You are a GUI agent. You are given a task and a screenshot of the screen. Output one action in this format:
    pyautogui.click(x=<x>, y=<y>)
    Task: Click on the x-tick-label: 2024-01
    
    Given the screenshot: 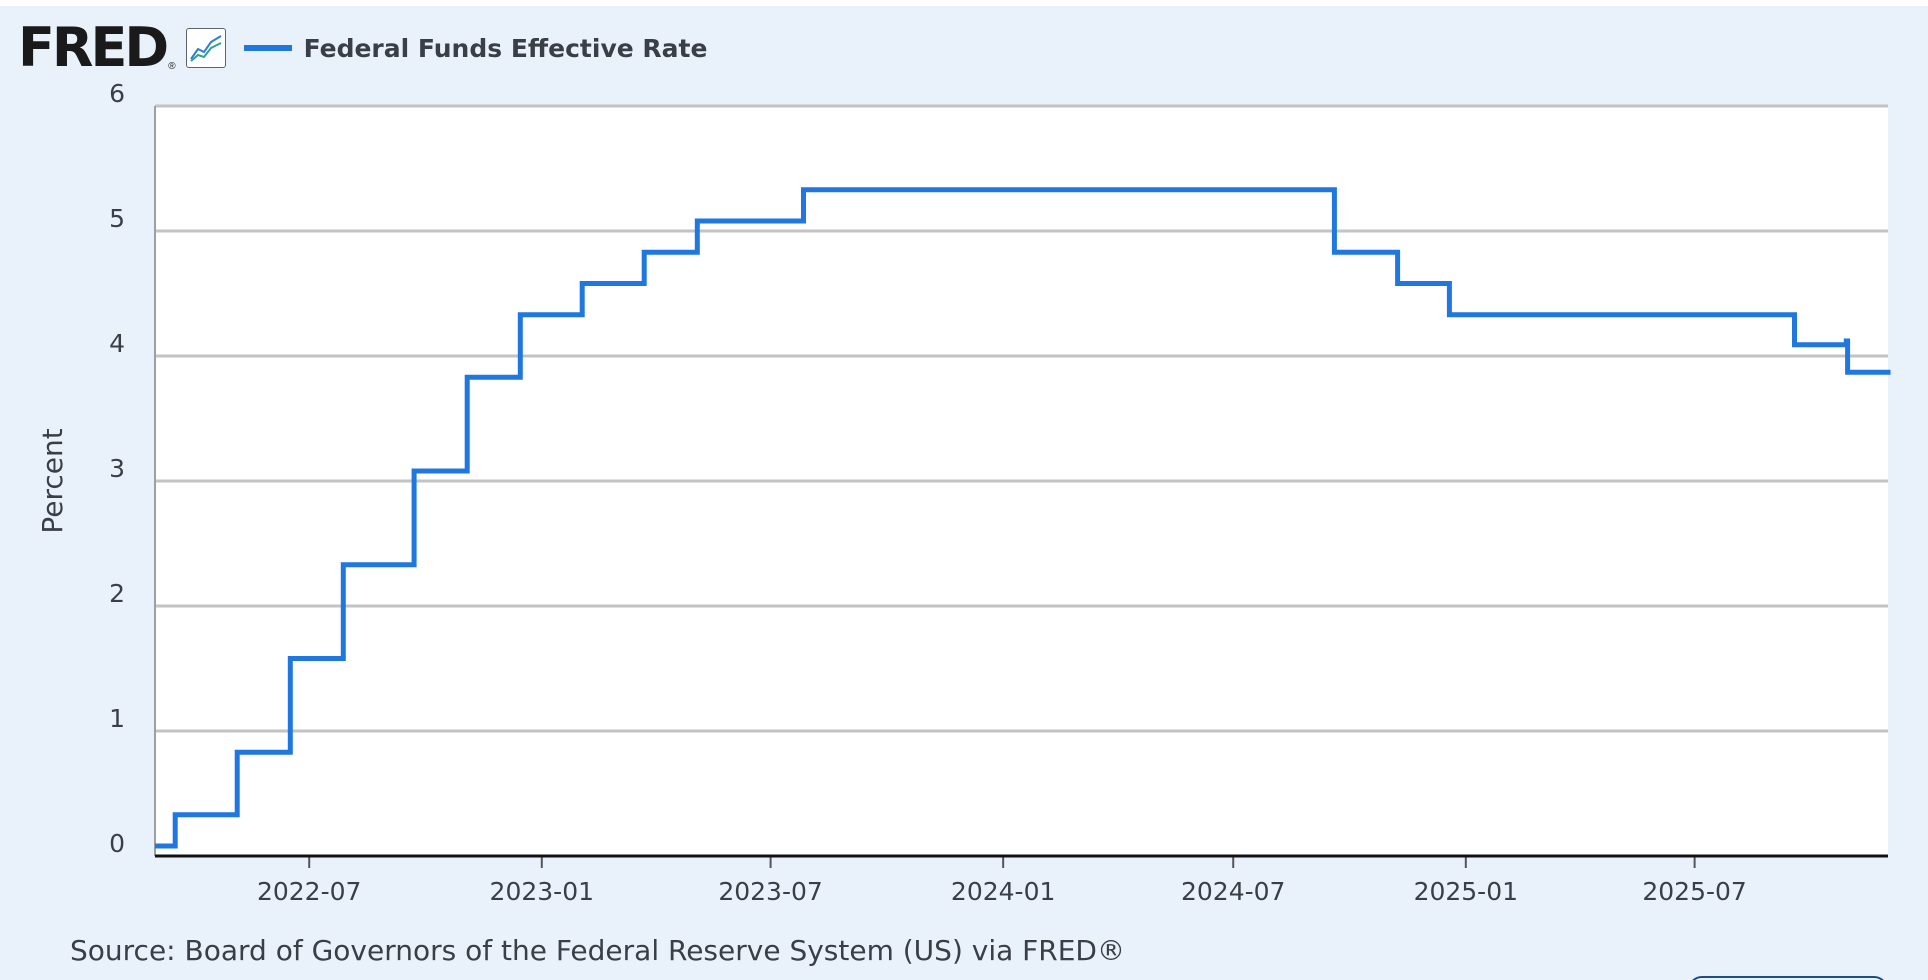 What is the action you would take?
    pyautogui.click(x=1003, y=891)
    